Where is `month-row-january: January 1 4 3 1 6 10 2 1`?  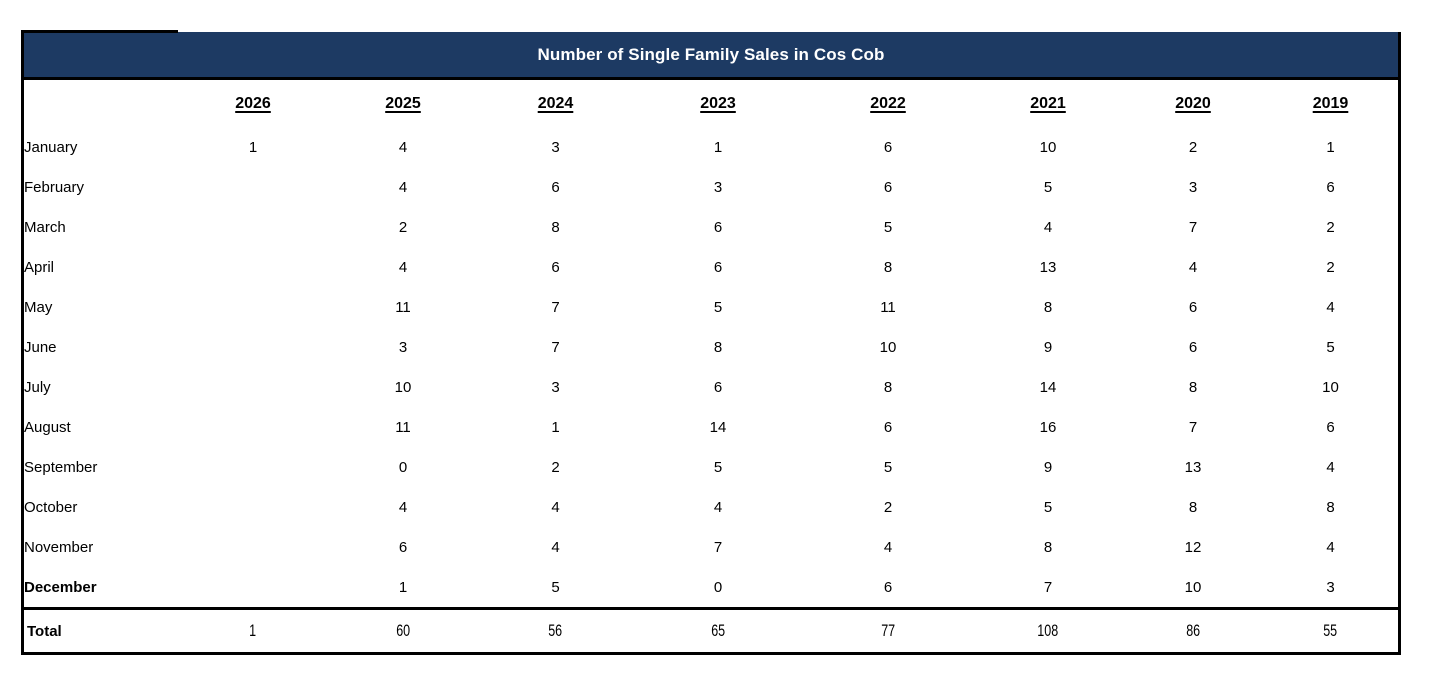 month-row-january: January 1 4 3 1 6 10 2 1 is located at coordinates (711, 147).